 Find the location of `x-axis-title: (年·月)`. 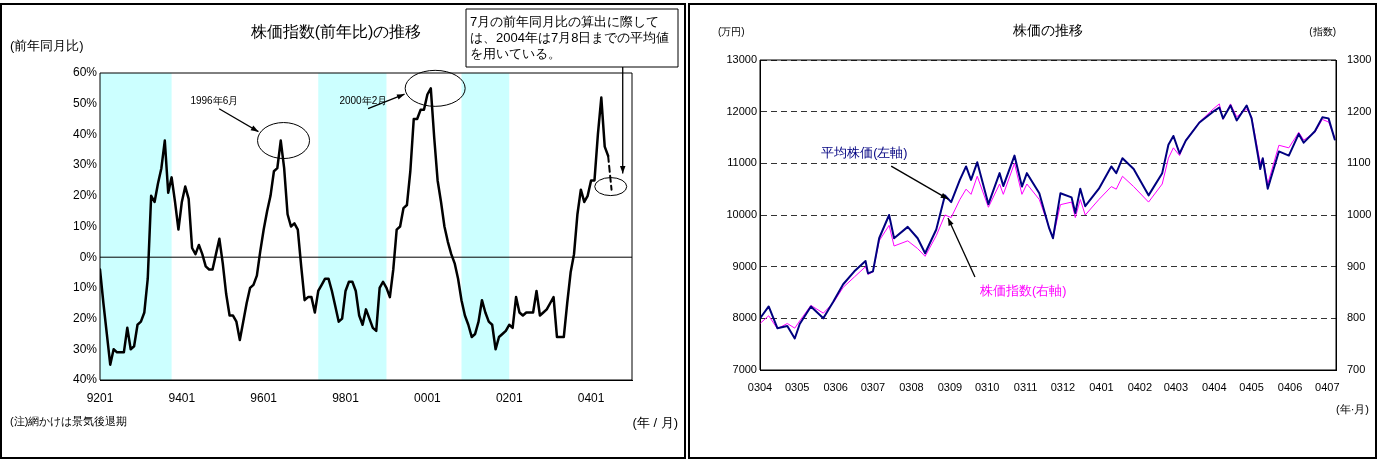

x-axis-title: (年·月) is located at coordinates (1352, 409).